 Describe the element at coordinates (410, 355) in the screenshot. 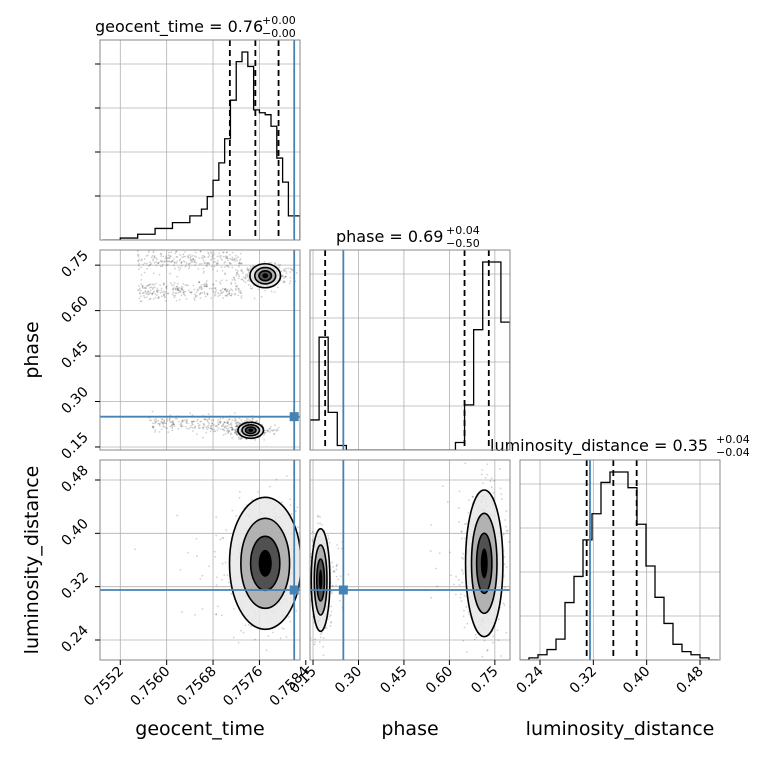

I see `histogram-step-phase` at that location.